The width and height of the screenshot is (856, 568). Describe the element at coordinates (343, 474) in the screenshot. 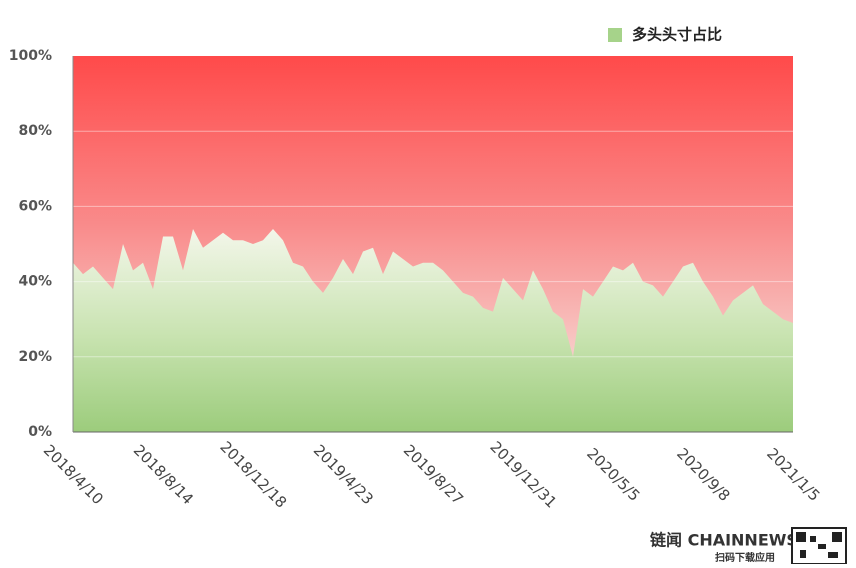

I see `x-tick-label: 2019/4/23` at that location.